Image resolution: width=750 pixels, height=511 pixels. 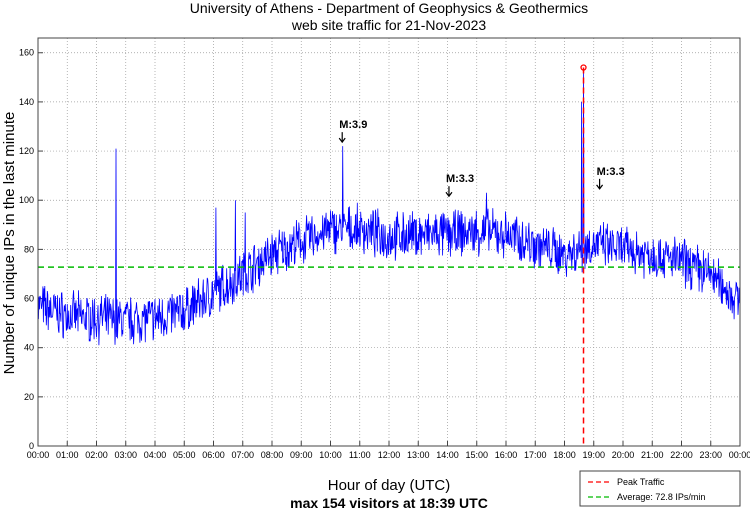 I want to click on x-tick-label: 09:00, so click(x=301, y=455).